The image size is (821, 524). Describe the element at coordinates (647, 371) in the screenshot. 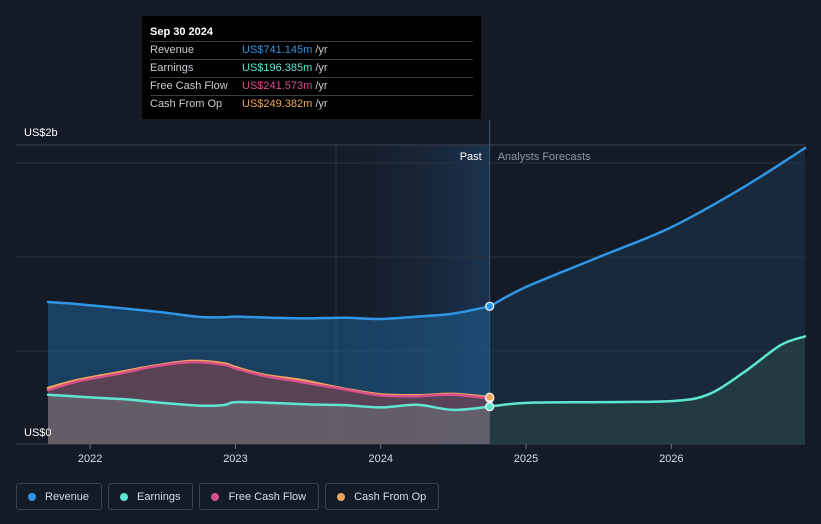

I see `earnings-forecast-line` at that location.